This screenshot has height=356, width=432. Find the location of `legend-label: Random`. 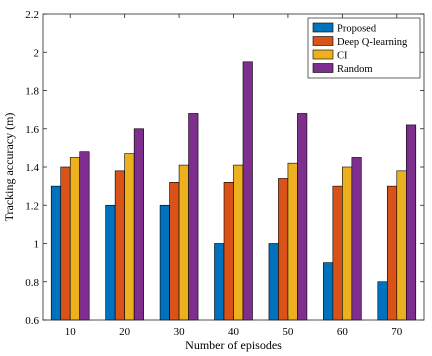

legend-label: Random is located at coordinates (355, 69).